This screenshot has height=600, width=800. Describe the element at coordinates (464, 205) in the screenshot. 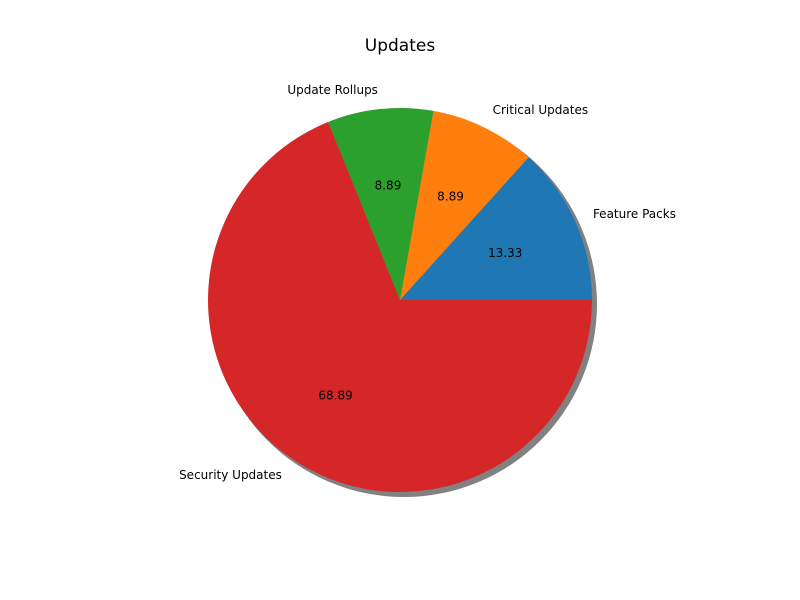

I see `pie-slice-critical-updates` at that location.